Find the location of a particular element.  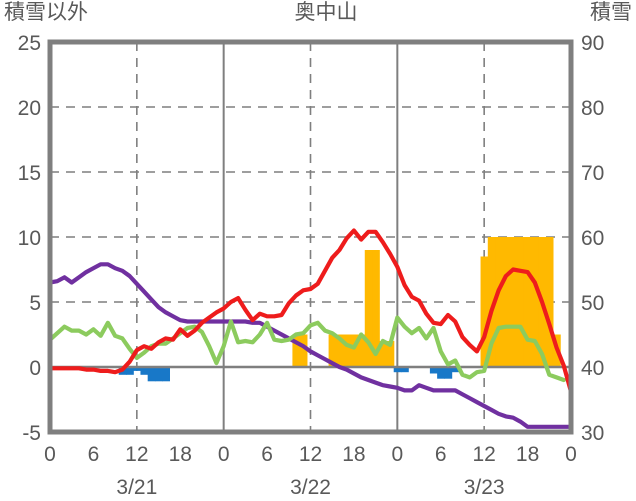

y-axis-tick-label: 15 is located at coordinates (29, 173).